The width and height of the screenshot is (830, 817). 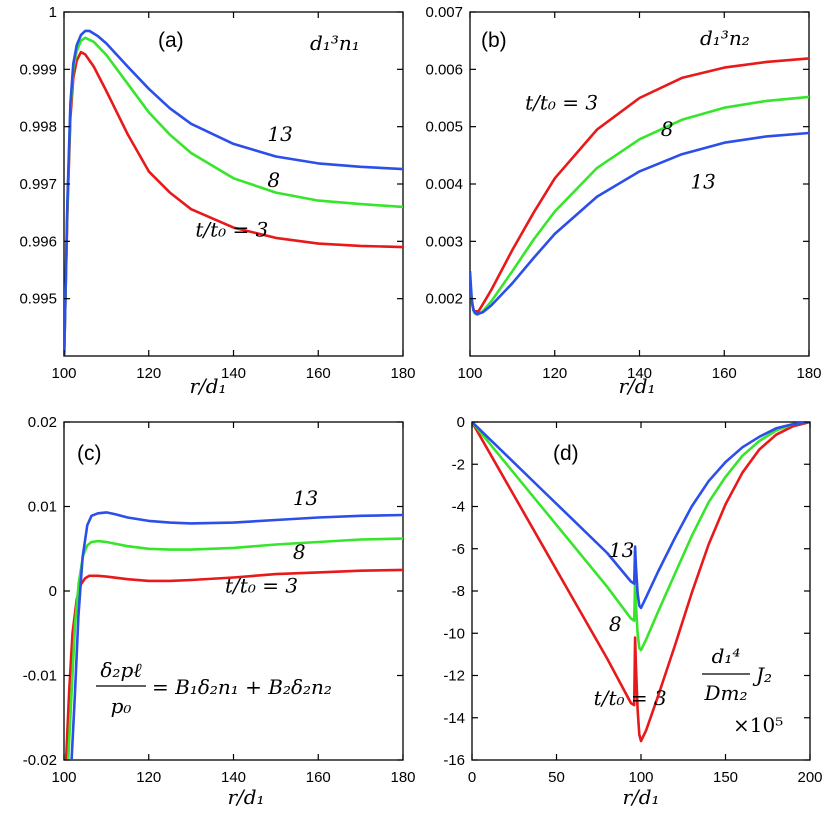 What do you see at coordinates (148, 373) in the screenshot?
I see `panel-a-xtick-label: 120` at bounding box center [148, 373].